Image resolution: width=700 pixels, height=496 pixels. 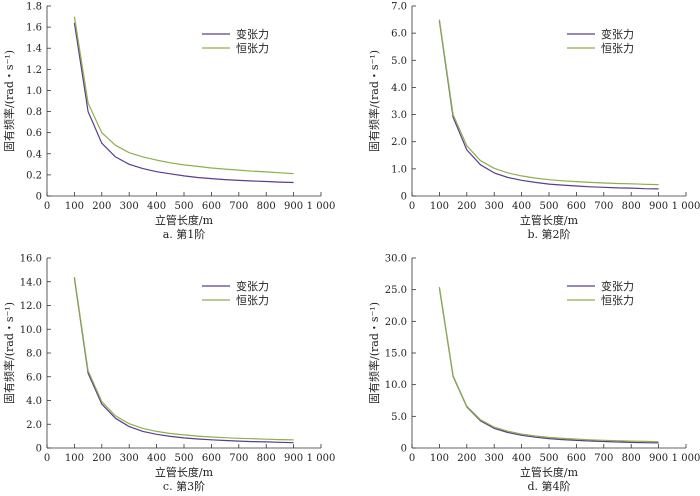 What do you see at coordinates (396, 259) in the screenshot?
I see `y-tick-label: 30.0` at bounding box center [396, 259].